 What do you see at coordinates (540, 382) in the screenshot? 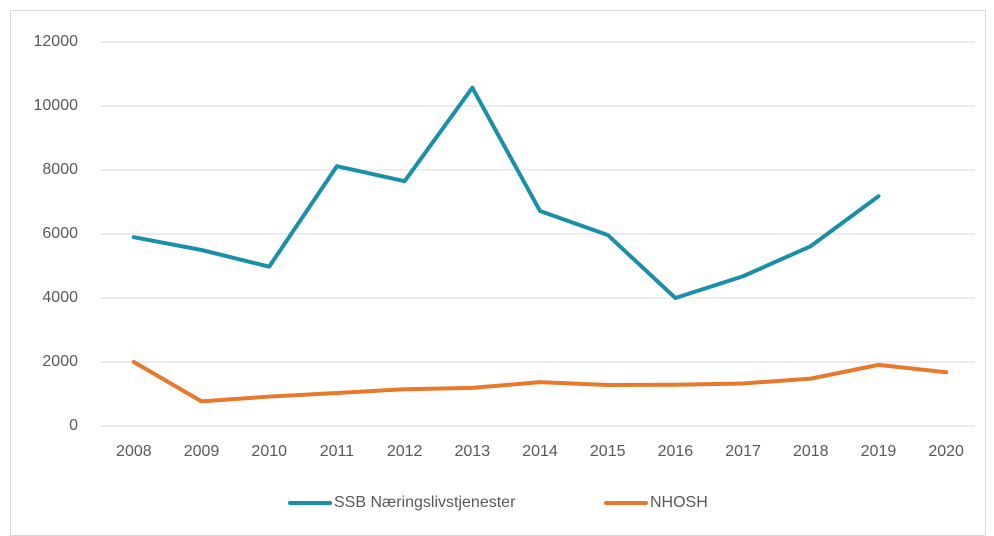
I see `series-line` at bounding box center [540, 382].